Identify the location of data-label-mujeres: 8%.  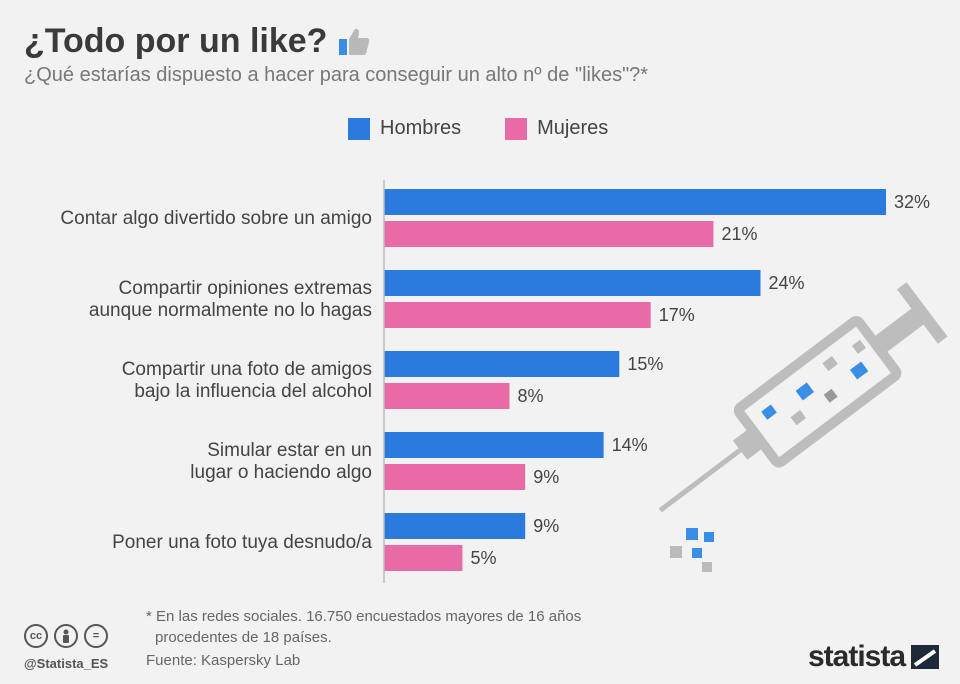
(531, 396).